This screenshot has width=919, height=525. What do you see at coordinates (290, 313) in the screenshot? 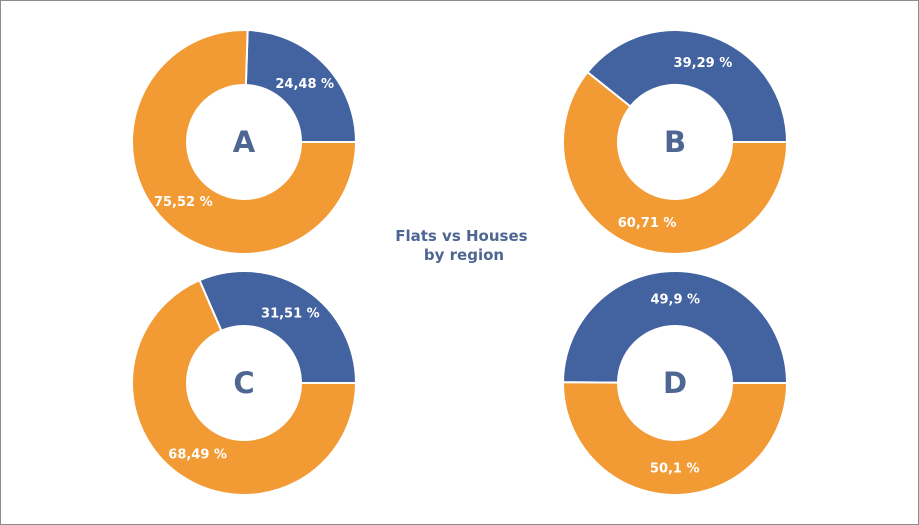
I see `donut-c-data-label-blue: 31,51 %` at bounding box center [290, 313].